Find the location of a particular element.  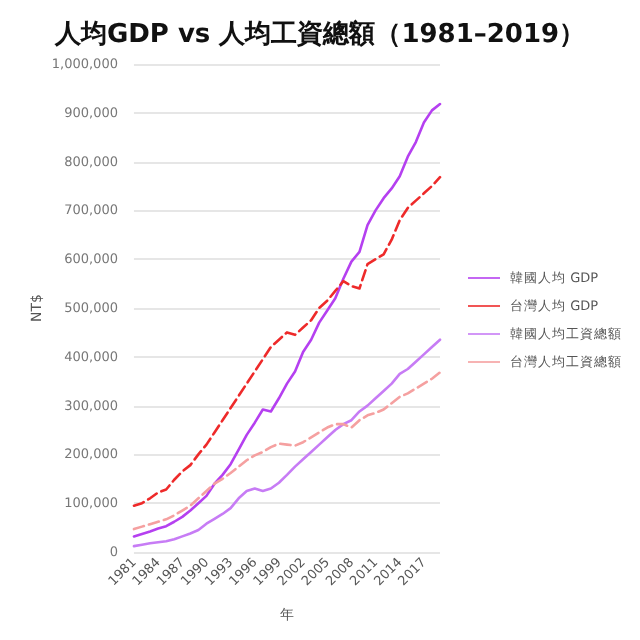

chart-title: 人均GDP vs 人均工資總額（1981–2019） is located at coordinates (319, 34).